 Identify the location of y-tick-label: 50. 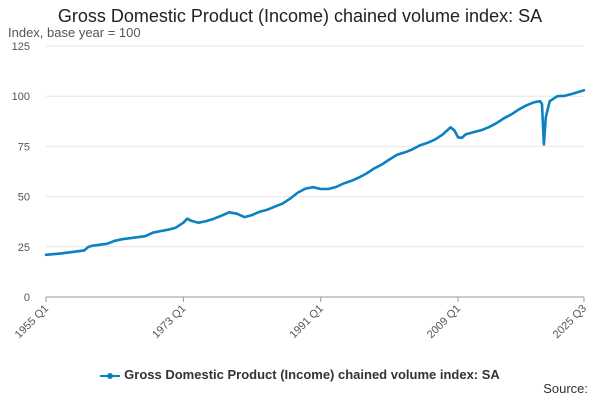
(24, 198).